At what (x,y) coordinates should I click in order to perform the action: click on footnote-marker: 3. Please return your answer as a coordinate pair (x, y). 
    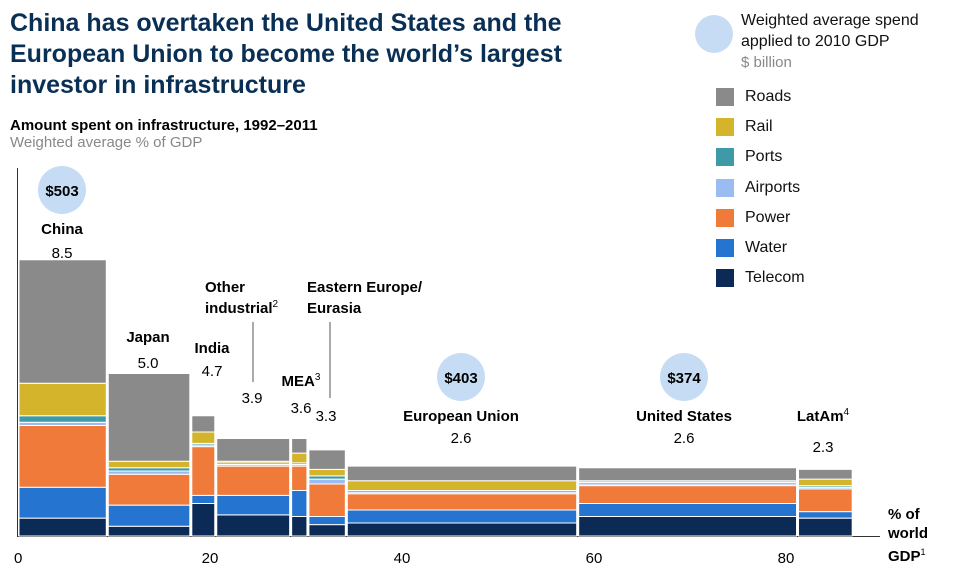
    Looking at the image, I should click on (318, 377).